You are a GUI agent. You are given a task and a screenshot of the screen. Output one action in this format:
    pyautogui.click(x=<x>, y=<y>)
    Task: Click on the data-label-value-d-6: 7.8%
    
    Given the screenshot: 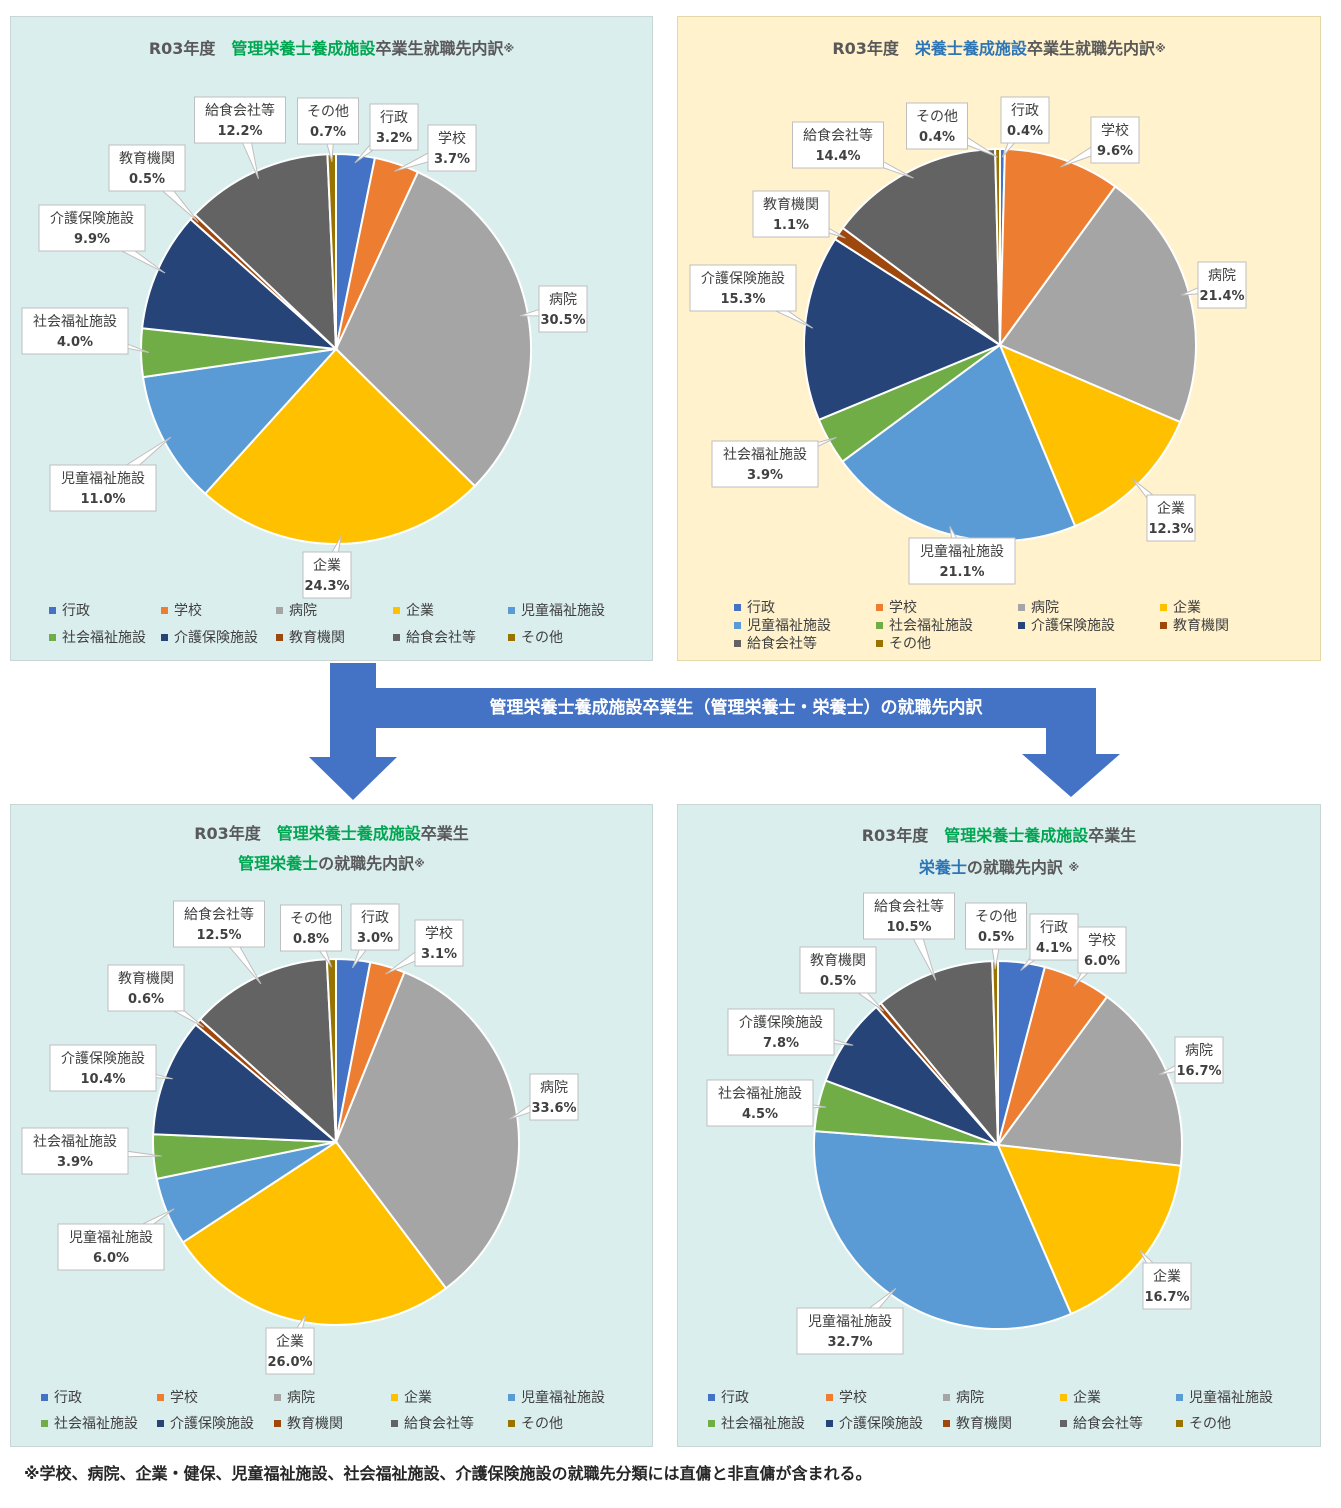 What is the action you would take?
    pyautogui.click(x=781, y=1043)
    